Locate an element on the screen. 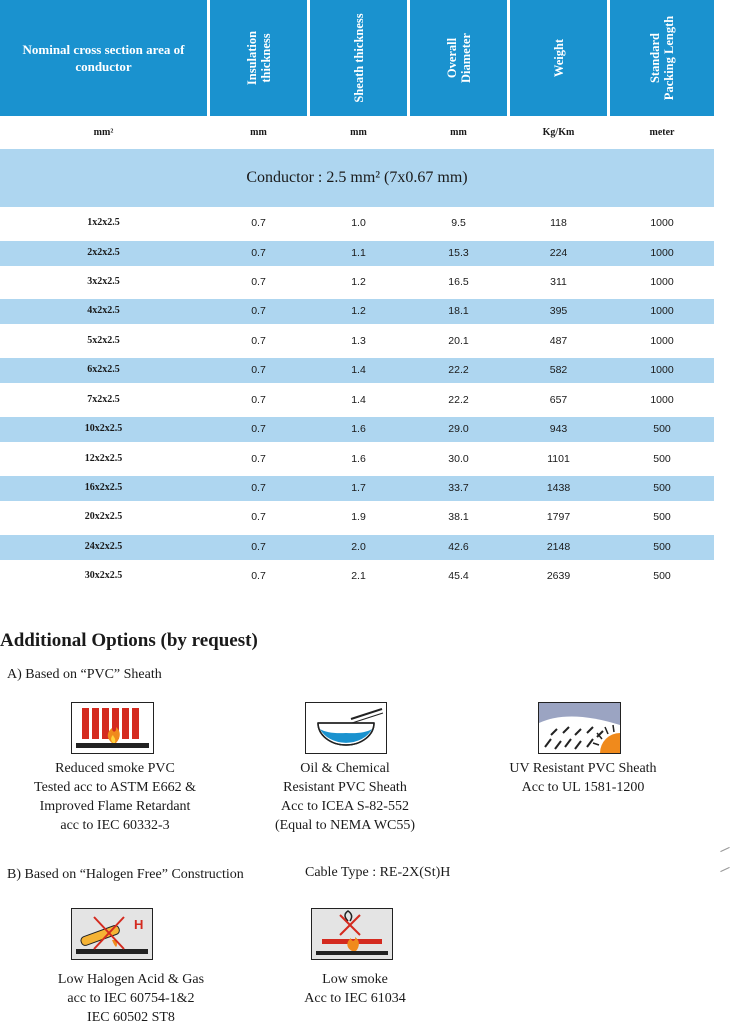 This screenshot has width=730, height=1027. caption-line: acc to IEC 60332-3 is located at coordinates (115, 825).